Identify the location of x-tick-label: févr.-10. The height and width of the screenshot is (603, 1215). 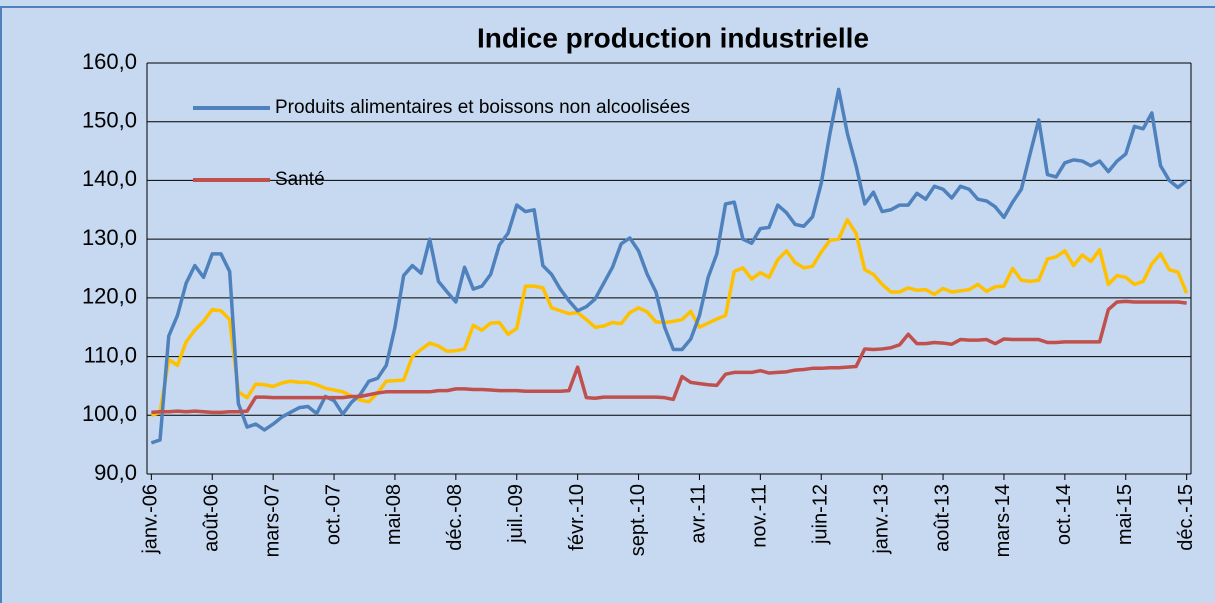
(577, 517).